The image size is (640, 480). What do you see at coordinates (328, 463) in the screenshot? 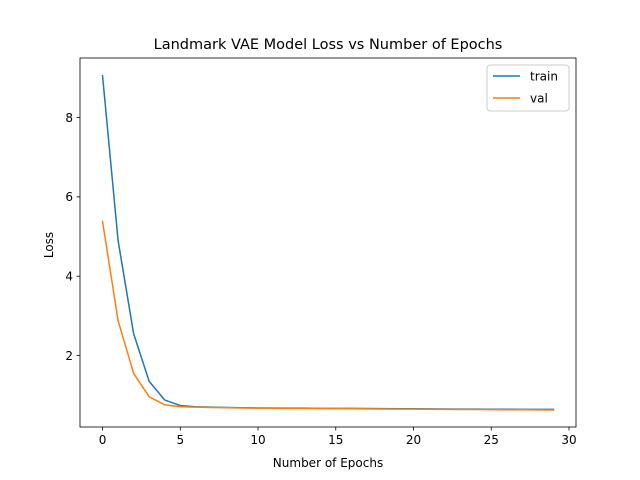
I see `x-axis-title: Number of Epochs` at bounding box center [328, 463].